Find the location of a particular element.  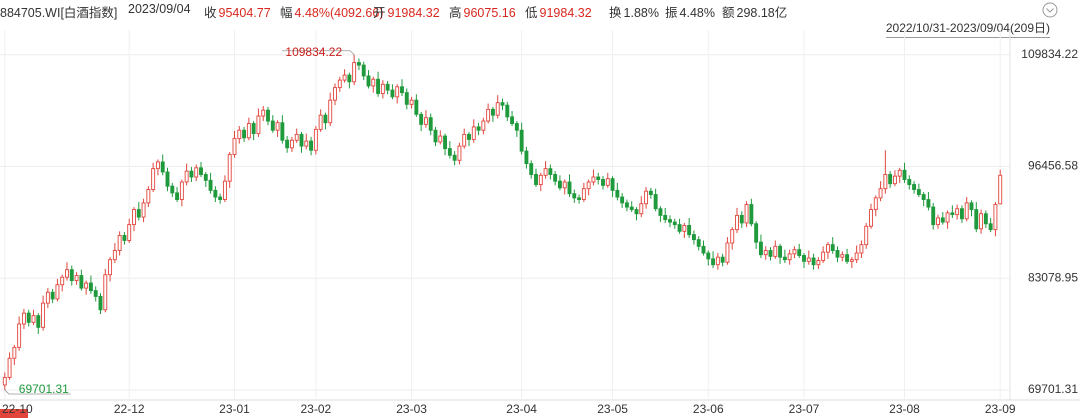

x-tick-label: 23-08 is located at coordinates (904, 409).